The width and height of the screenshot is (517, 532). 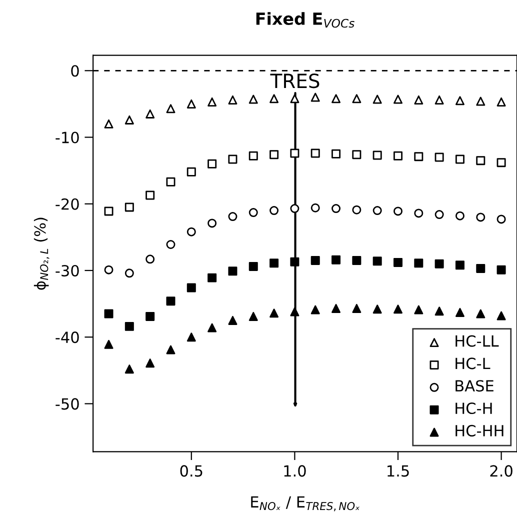 I want to click on legend-label: HC-LL, so click(x=477, y=341).